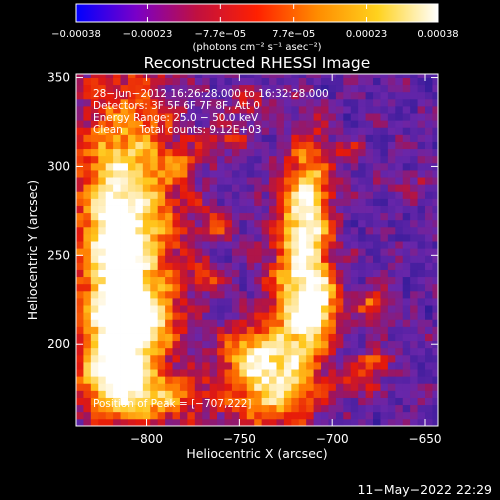 This screenshot has width=500, height=500. What do you see at coordinates (256, 47) in the screenshot?
I see `colorbar-units: (photons cm⁻² s⁻¹ asec⁻²)` at bounding box center [256, 47].